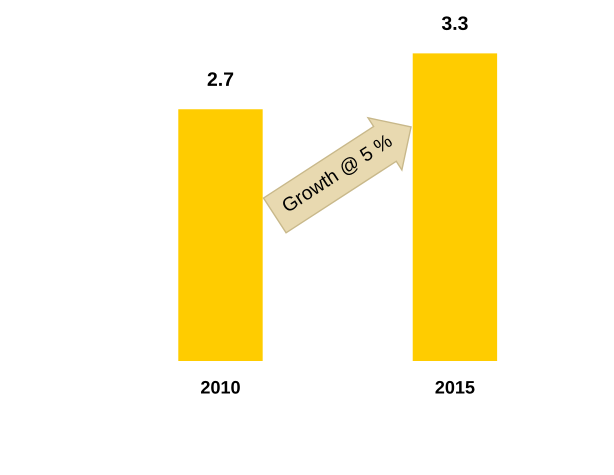 This screenshot has width=614, height=475. I want to click on data-label: 2.7, so click(221, 79).